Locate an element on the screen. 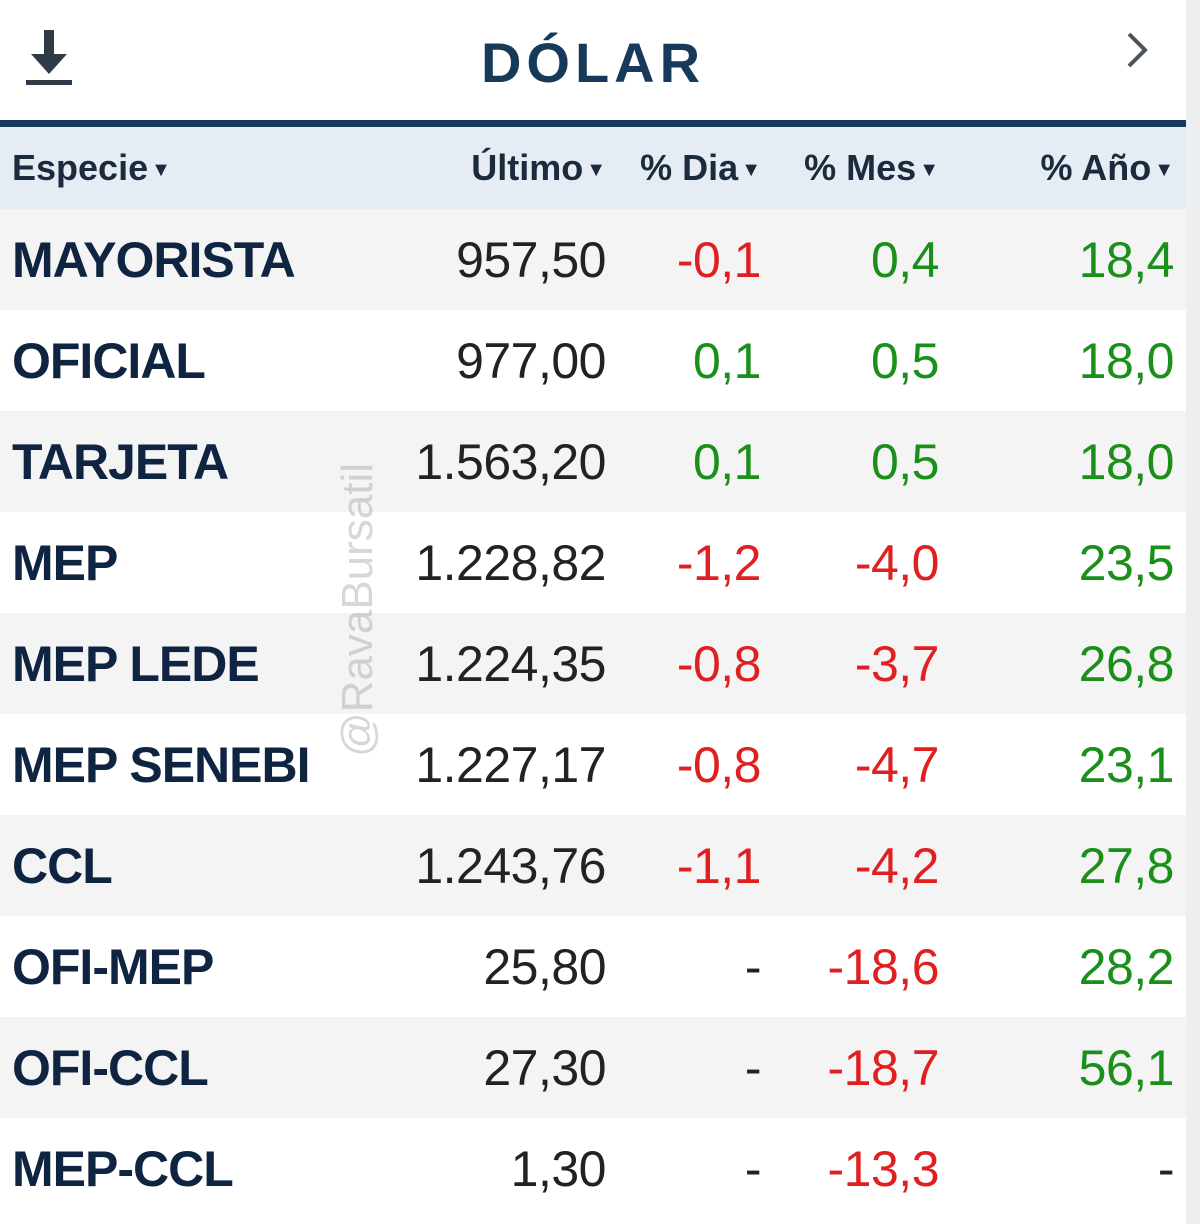 This screenshot has width=1200, height=1224. cell-anio: - is located at coordinates (1166, 1168).